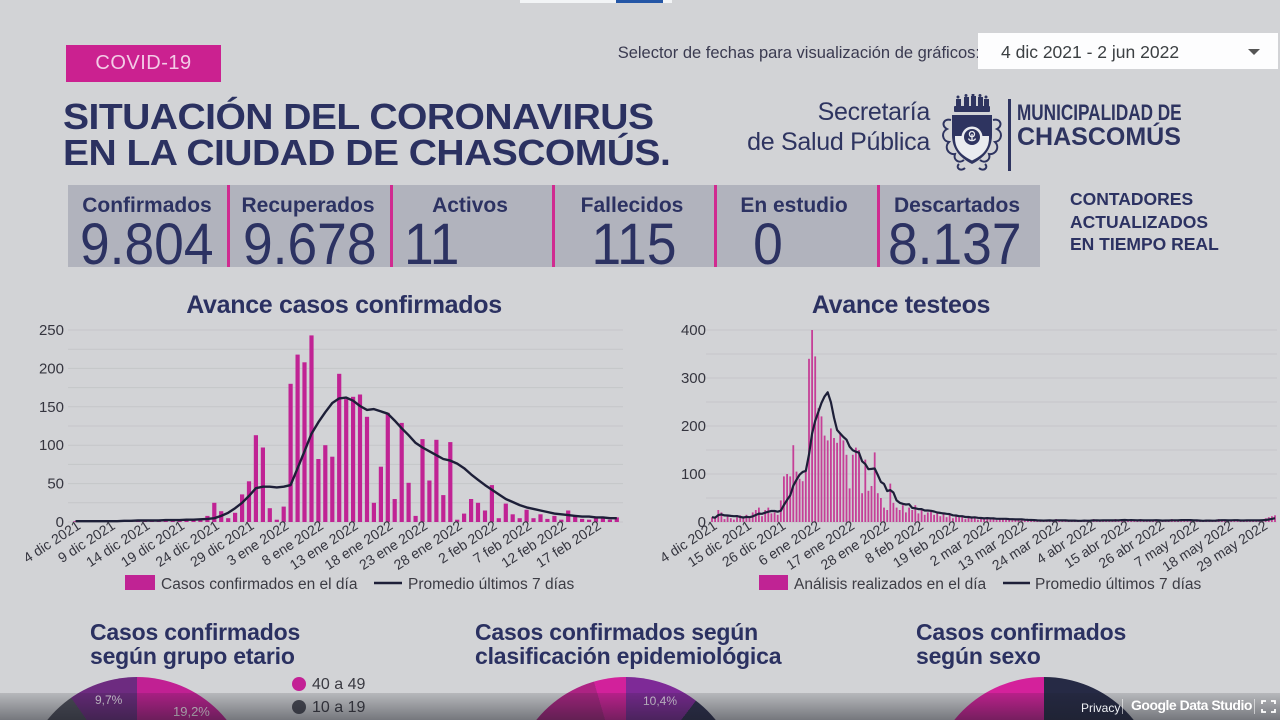 The image size is (1280, 720). I want to click on svg-text: Casos confirmados en el día, so click(259, 584).